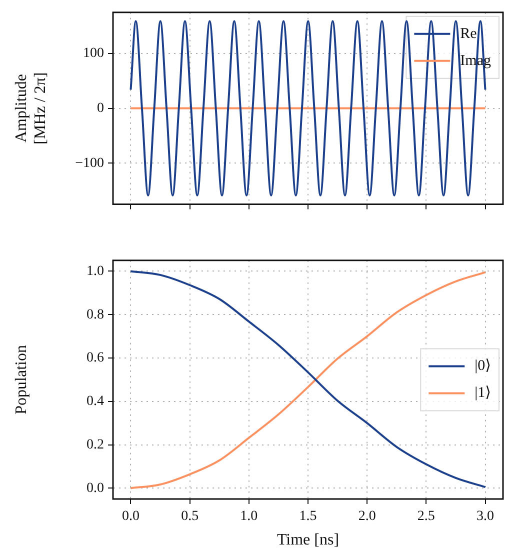  Describe the element at coordinates (95, 402) in the screenshot. I see `y-tick-label: 0.4` at that location.